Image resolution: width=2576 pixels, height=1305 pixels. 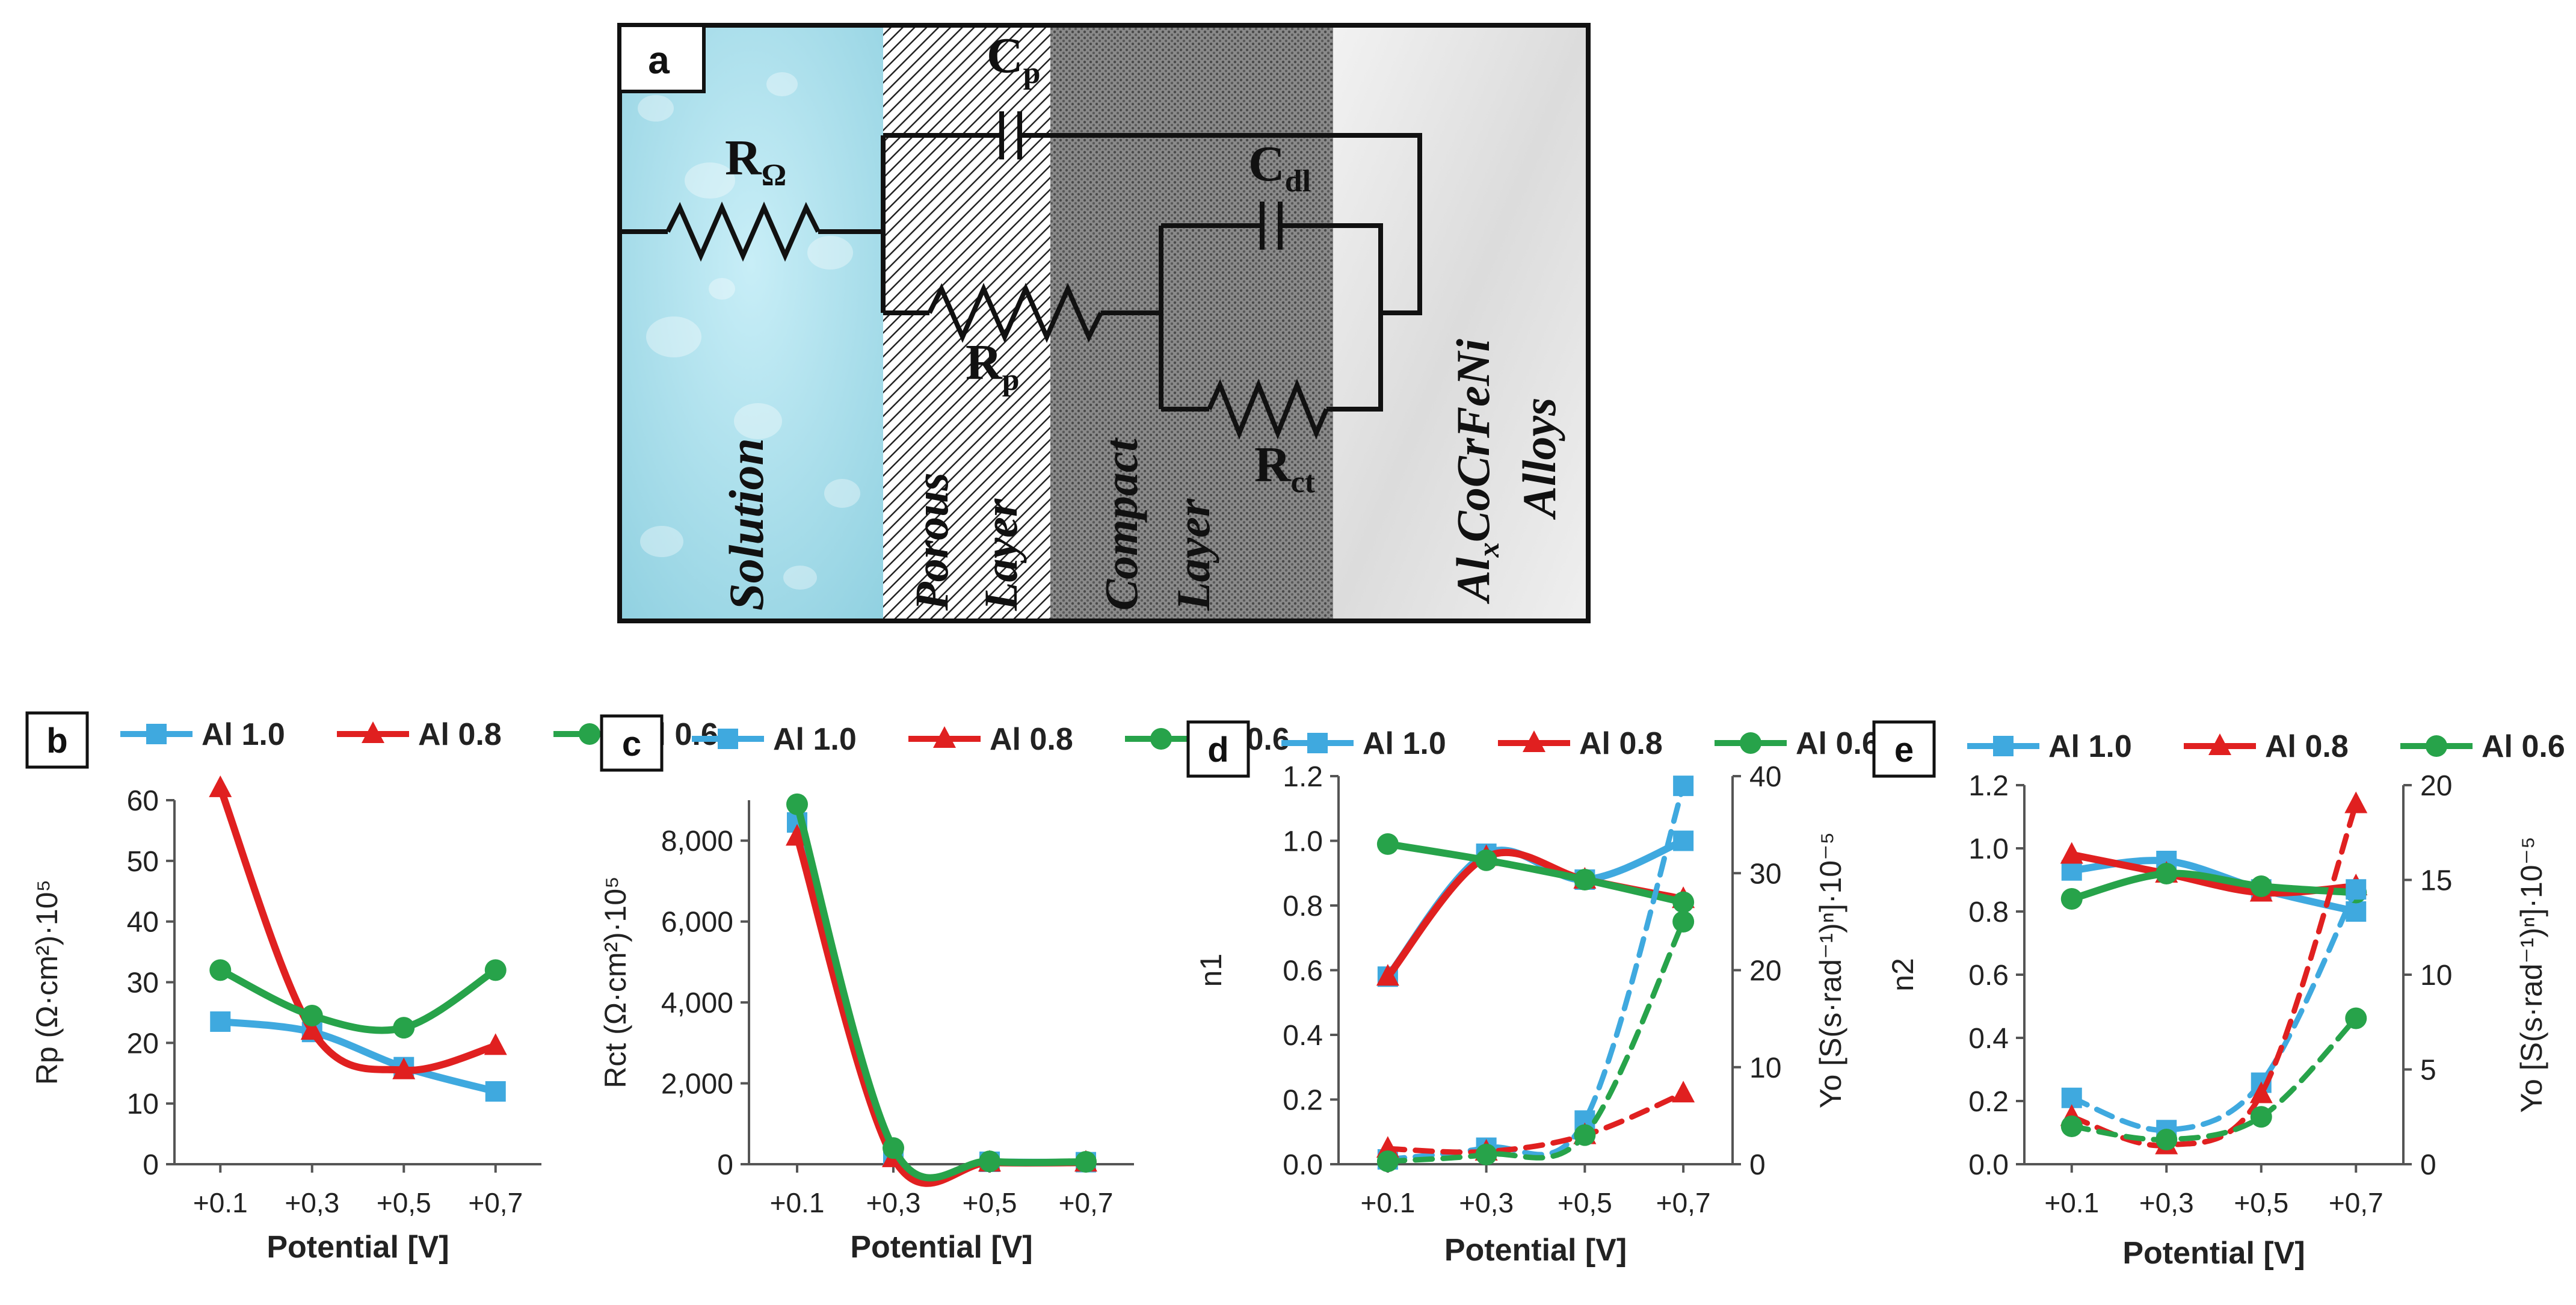 I want to click on y-tick-label: 0, so click(x=151, y=1165).